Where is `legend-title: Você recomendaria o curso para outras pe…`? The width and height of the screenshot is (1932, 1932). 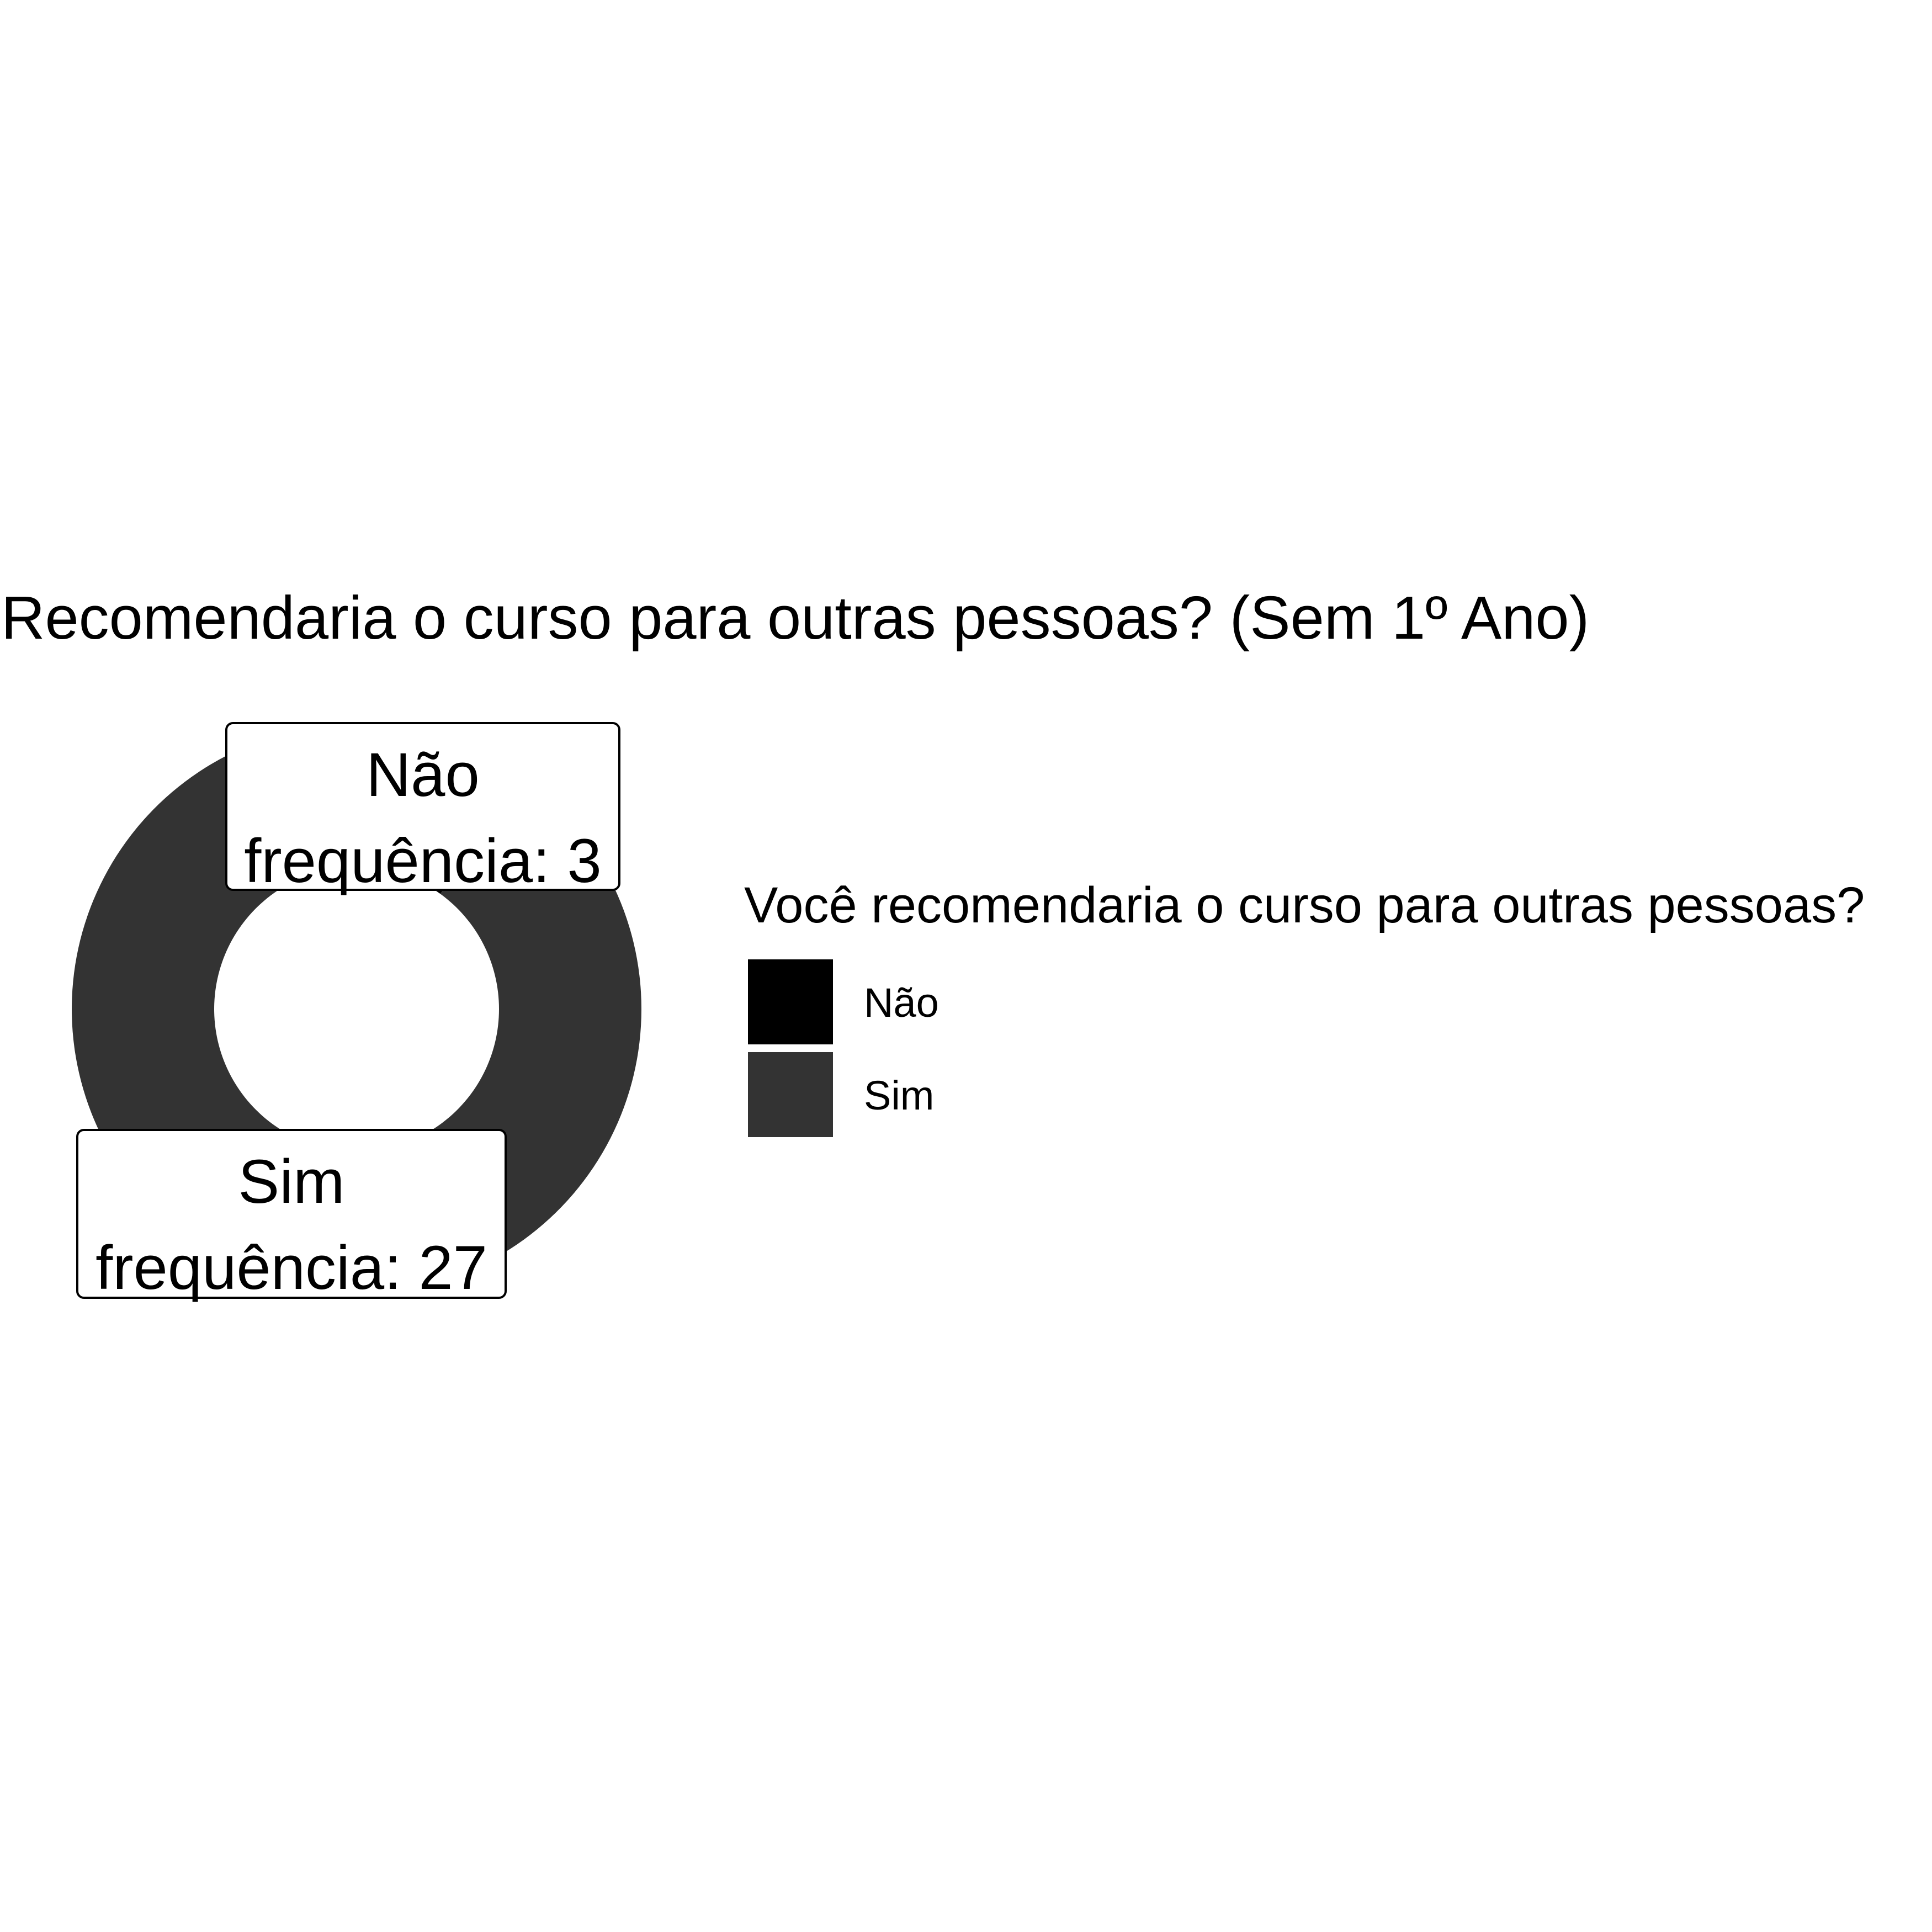 legend-title: Você recomendaria o curso para outras pe… is located at coordinates (1305, 905).